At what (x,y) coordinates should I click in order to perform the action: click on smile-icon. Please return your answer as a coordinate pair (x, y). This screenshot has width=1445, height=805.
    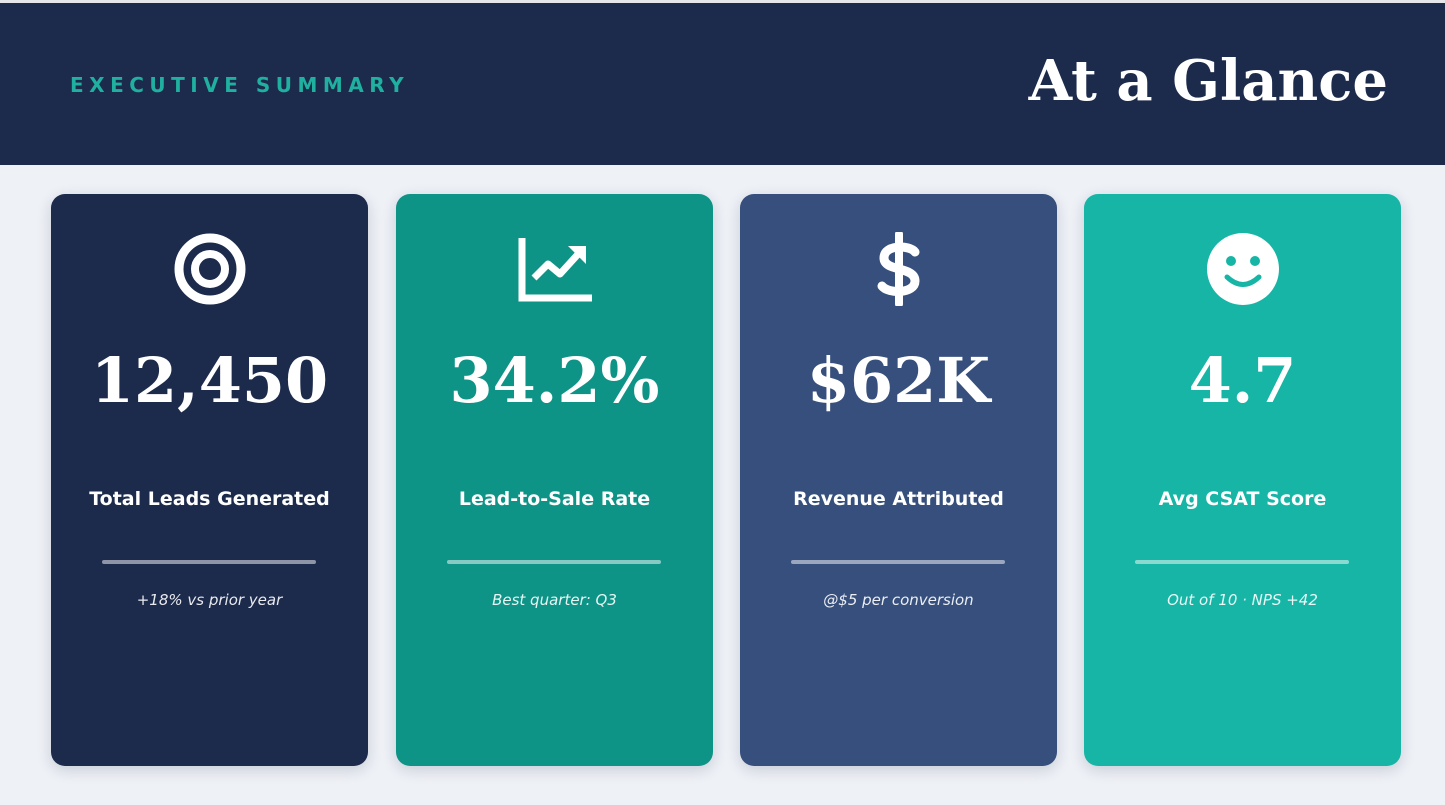
    Looking at the image, I should click on (1243, 269).